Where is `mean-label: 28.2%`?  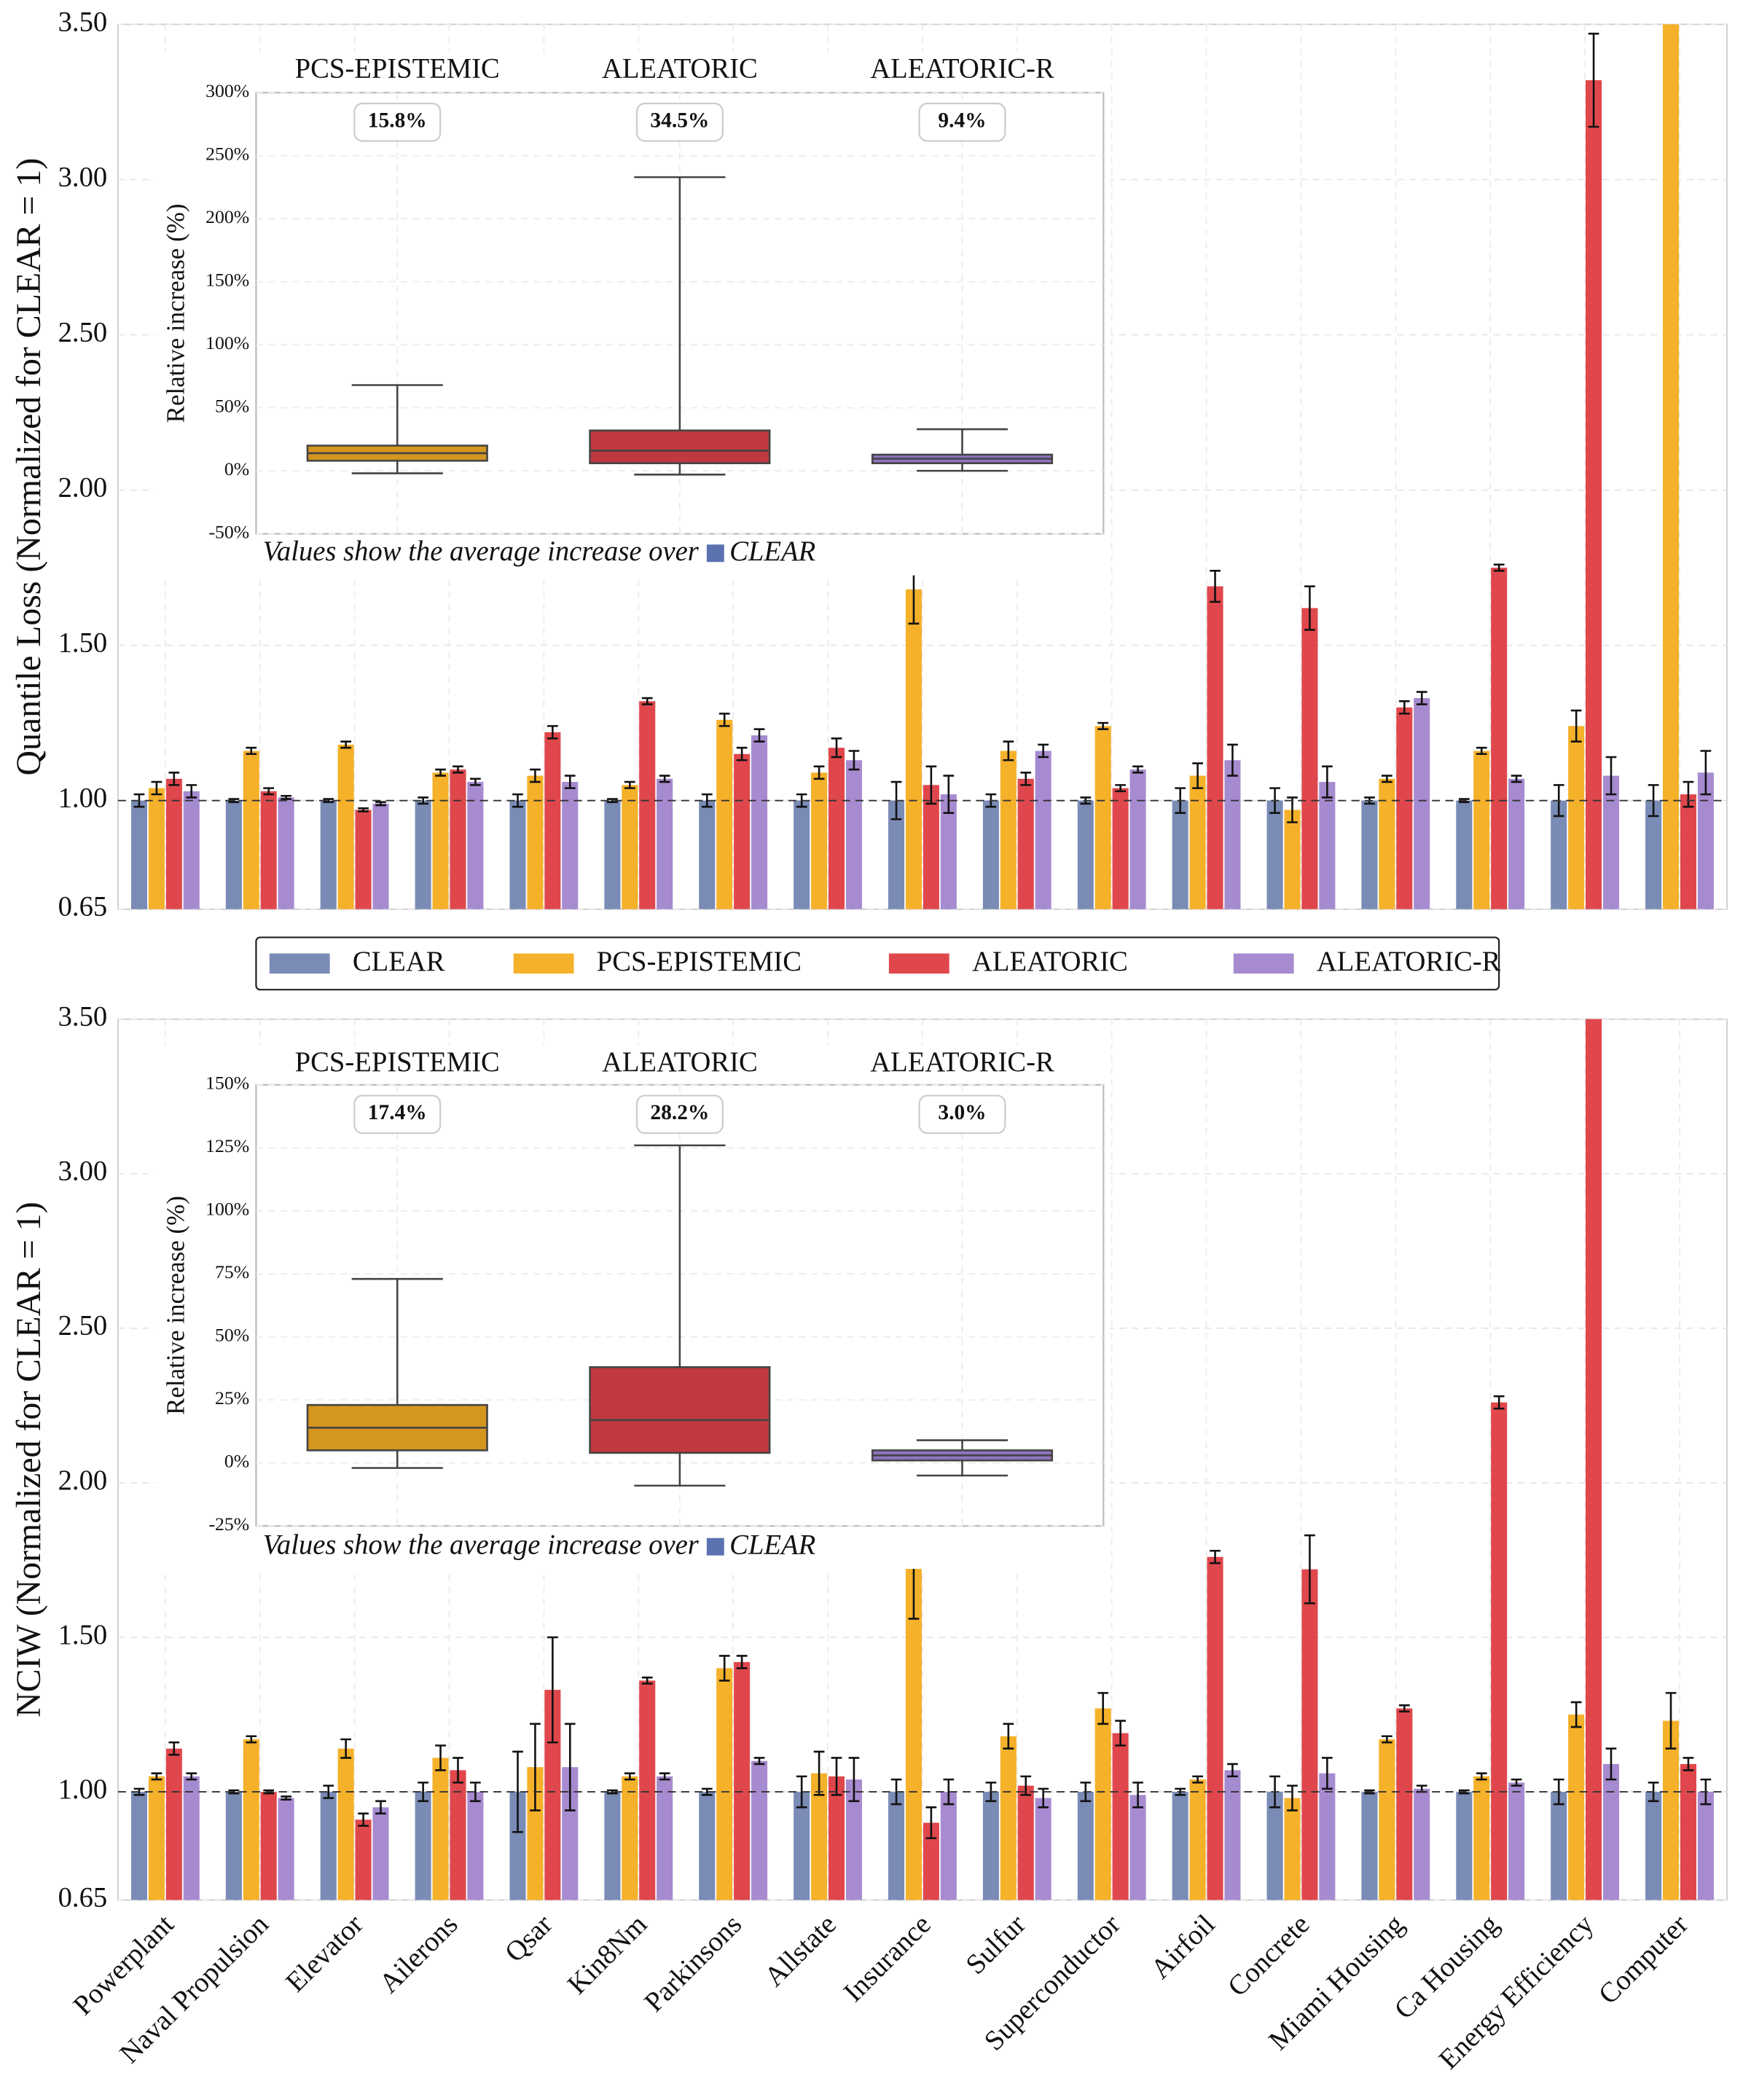
mean-label: 28.2% is located at coordinates (679, 1113).